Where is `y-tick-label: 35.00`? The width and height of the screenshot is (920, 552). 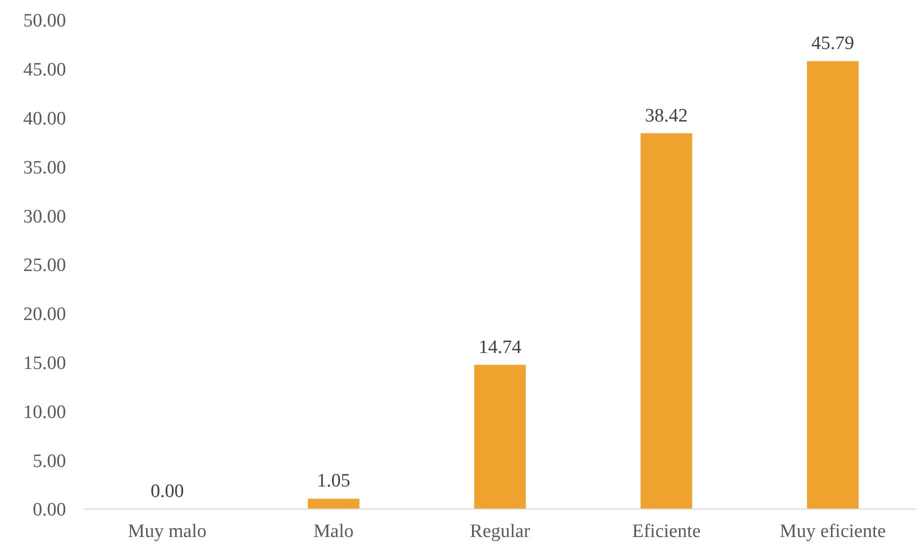 y-tick-label: 35.00 is located at coordinates (44, 167).